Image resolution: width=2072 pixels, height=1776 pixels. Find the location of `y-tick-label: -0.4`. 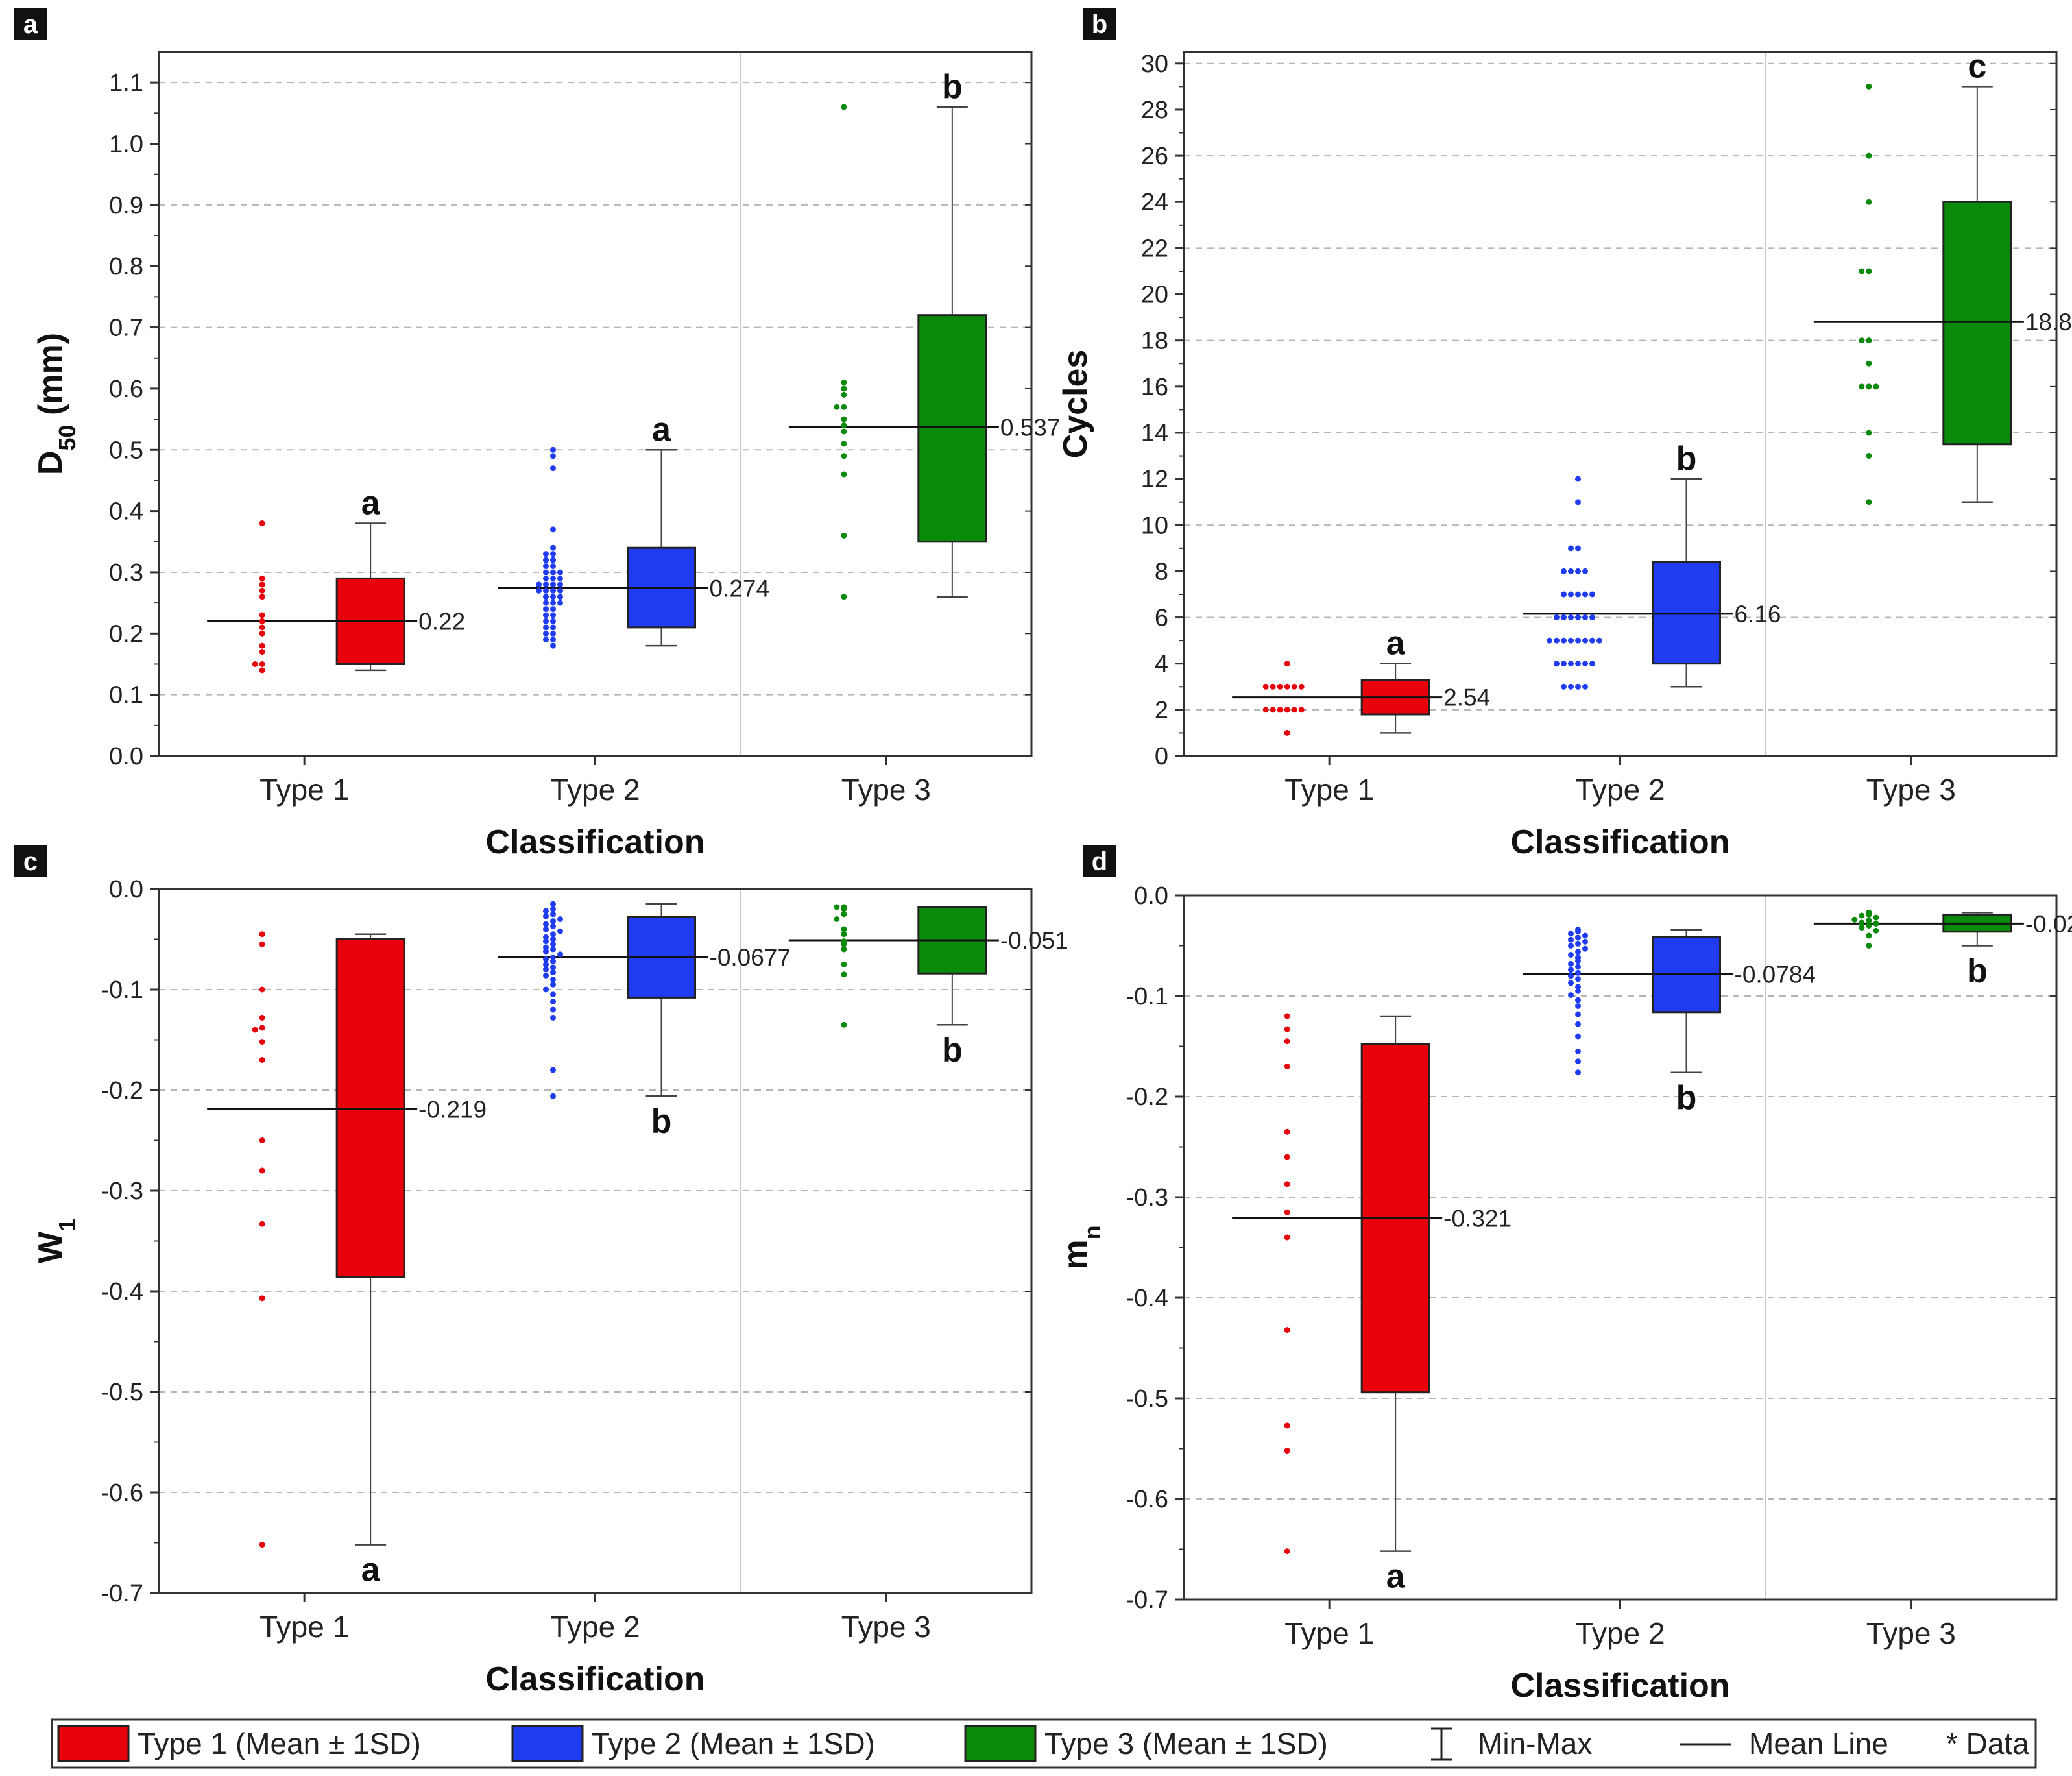

y-tick-label: -0.4 is located at coordinates (122, 1292).